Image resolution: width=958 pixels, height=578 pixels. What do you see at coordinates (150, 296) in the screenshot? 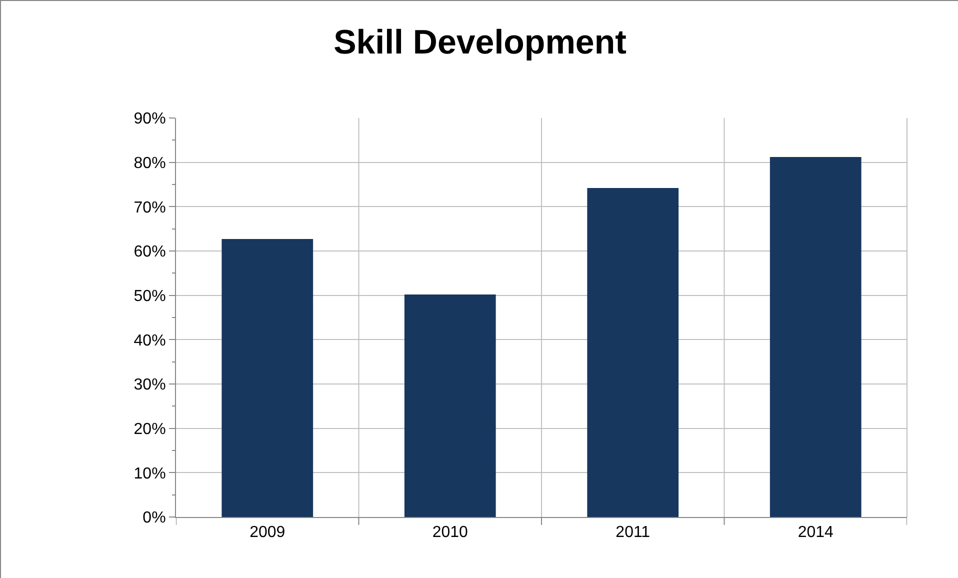
I see `y-tick-label: 50%` at bounding box center [150, 296].